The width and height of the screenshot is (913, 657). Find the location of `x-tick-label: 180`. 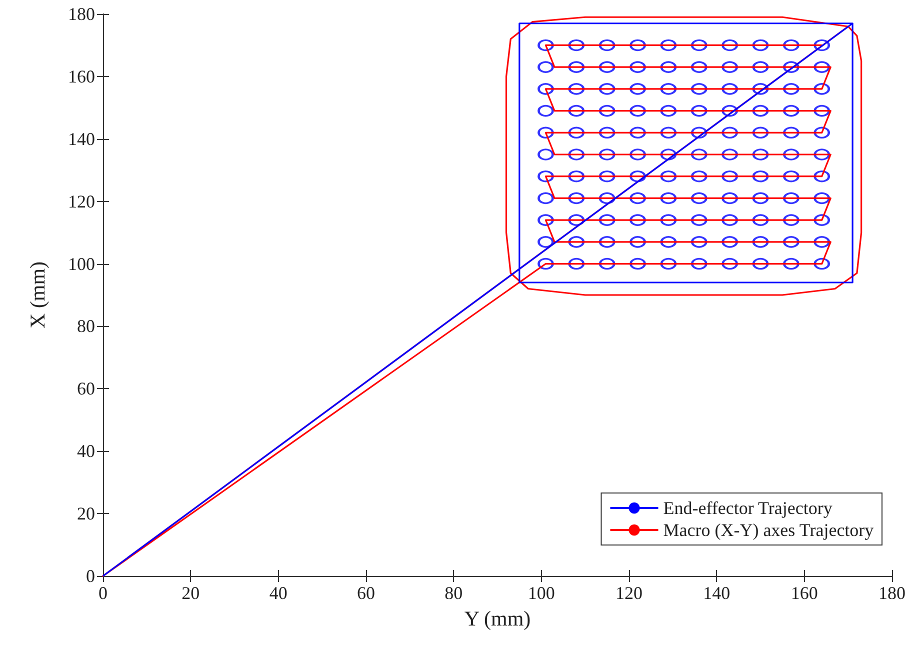

x-tick-label: 180 is located at coordinates (892, 593).